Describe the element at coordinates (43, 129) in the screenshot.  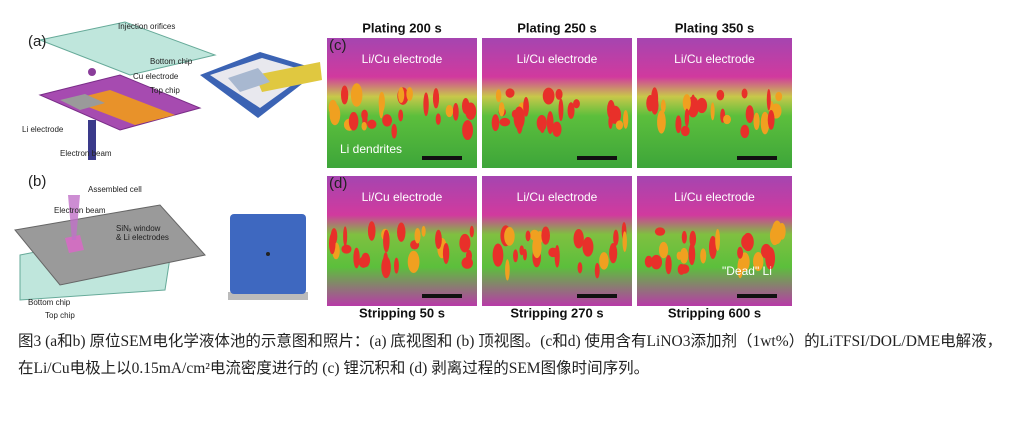
I see `callout: Li electrode` at that location.